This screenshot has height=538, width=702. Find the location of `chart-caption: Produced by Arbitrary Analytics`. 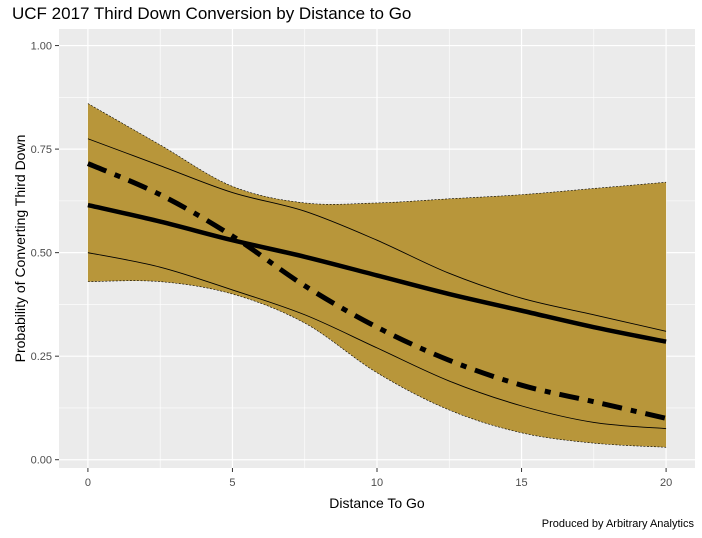

chart-caption: Produced by Arbitrary Analytics is located at coordinates (618, 524).